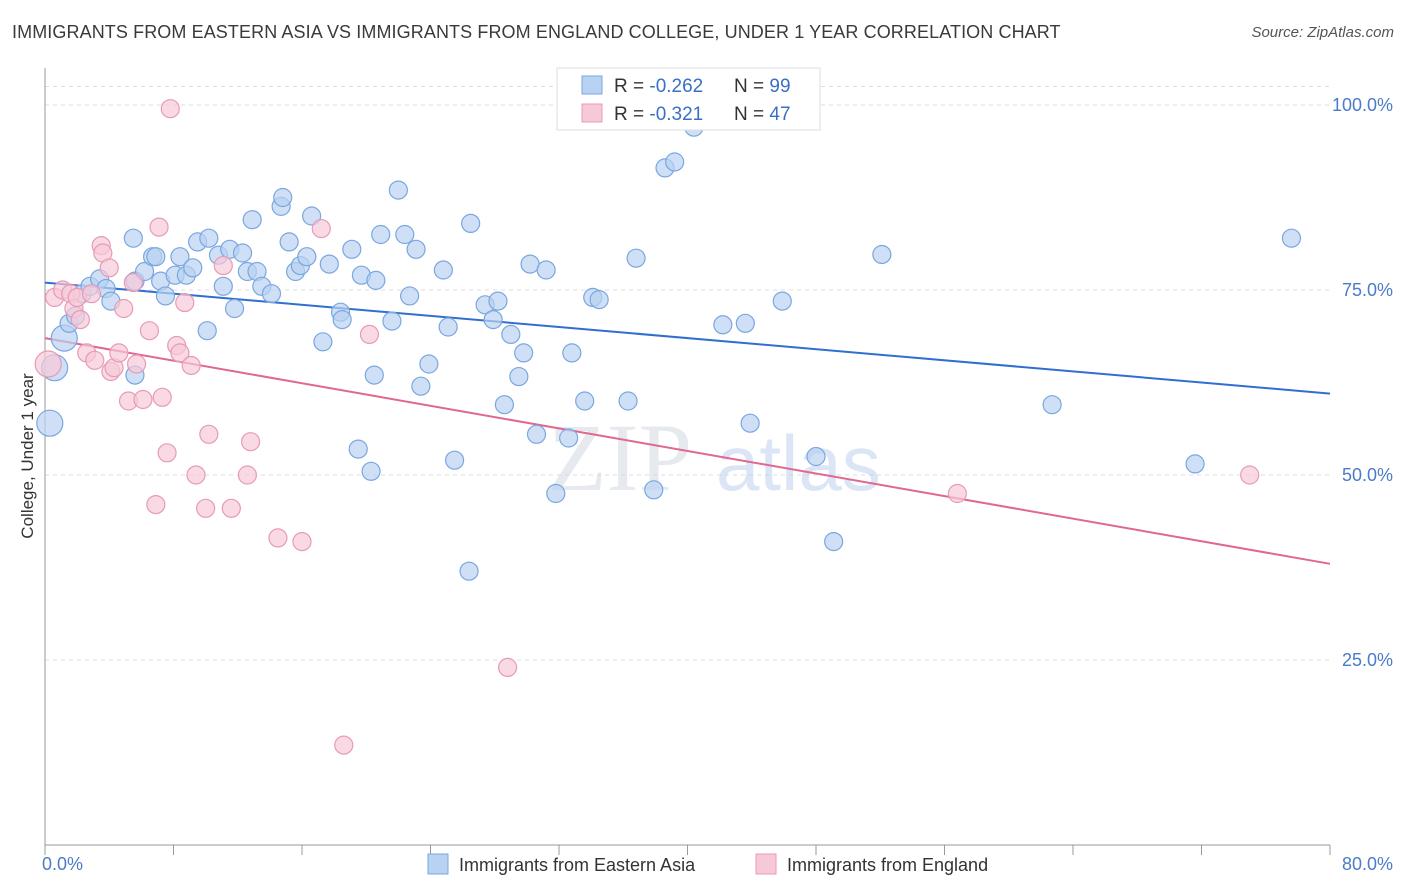 This screenshot has width=1406, height=892. I want to click on watermark-zip: ZIP, so click(620, 457).